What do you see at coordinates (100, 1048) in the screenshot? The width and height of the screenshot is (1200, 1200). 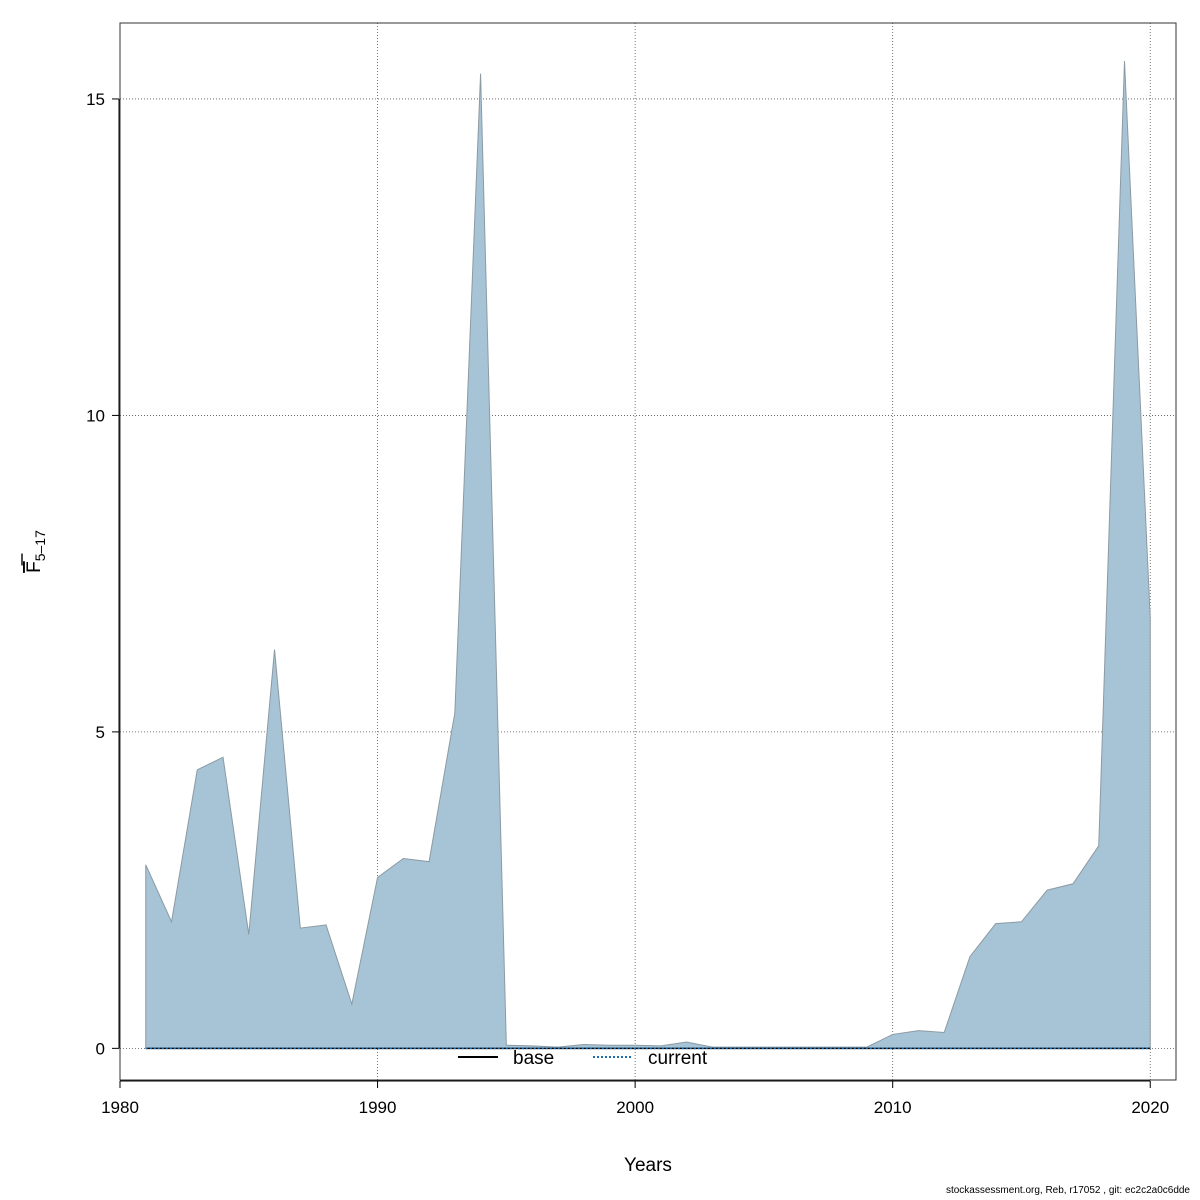 I see `y-tick-label: 0` at bounding box center [100, 1048].